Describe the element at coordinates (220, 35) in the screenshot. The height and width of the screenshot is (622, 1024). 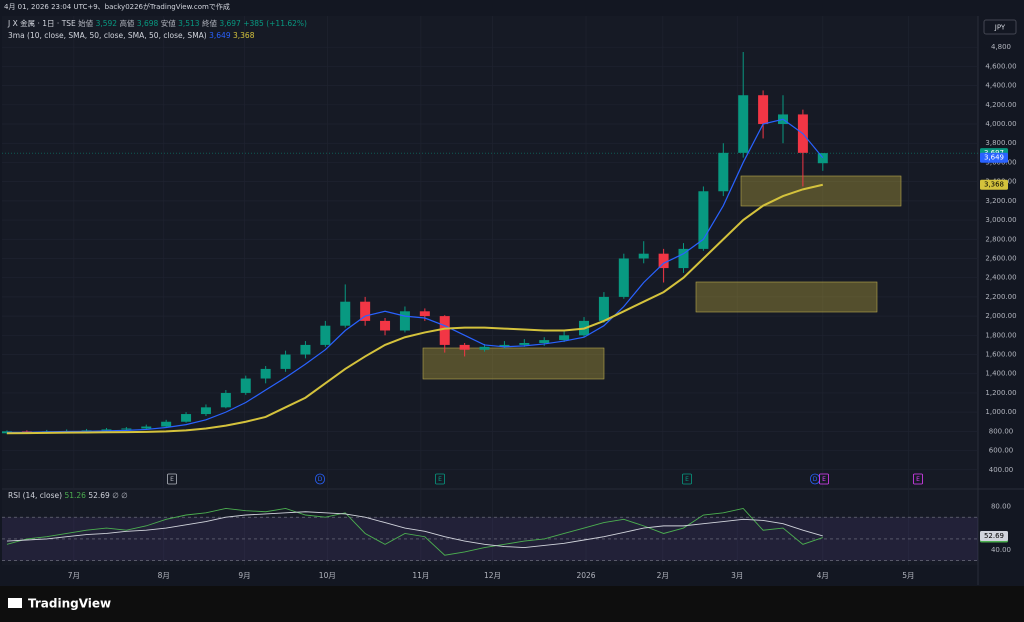
I see `indicator-value: 3,649` at that location.